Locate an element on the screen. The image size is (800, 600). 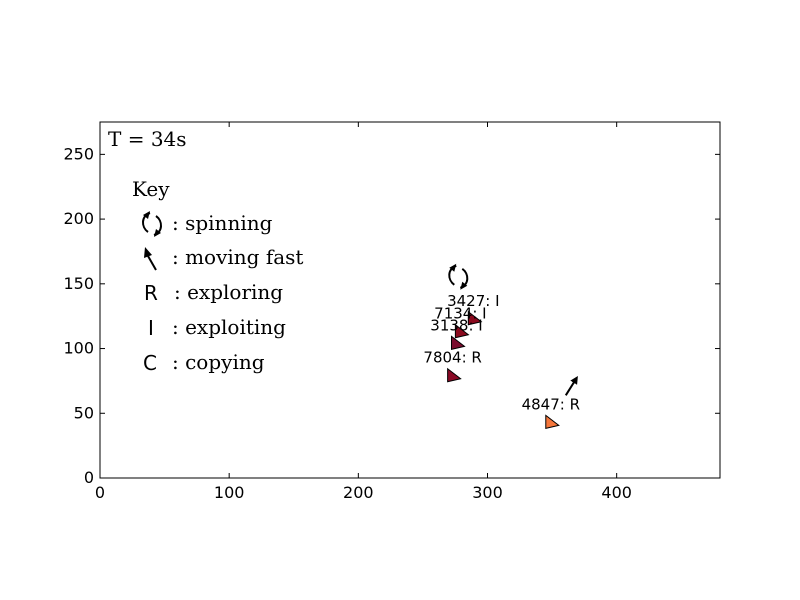
legend-entry-exploring: R : exploring is located at coordinates (213, 292).